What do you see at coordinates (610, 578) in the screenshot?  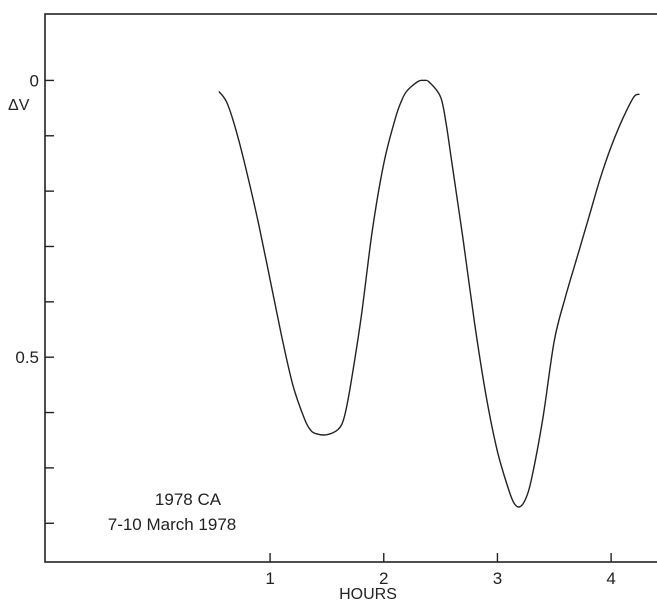 I see `x-tick-label: 4` at bounding box center [610, 578].